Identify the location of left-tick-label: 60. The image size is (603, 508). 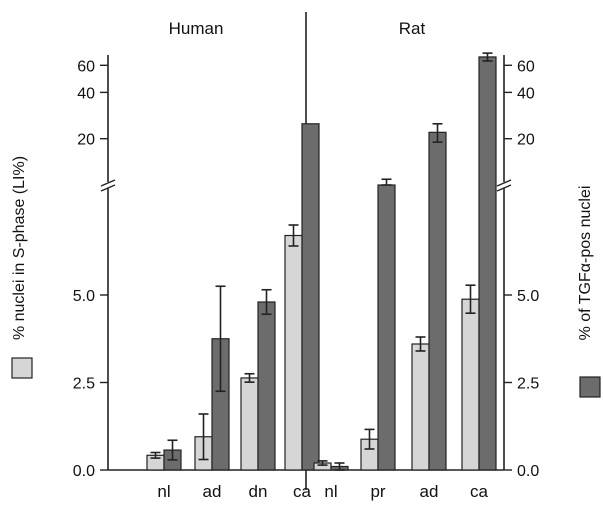
(86, 66).